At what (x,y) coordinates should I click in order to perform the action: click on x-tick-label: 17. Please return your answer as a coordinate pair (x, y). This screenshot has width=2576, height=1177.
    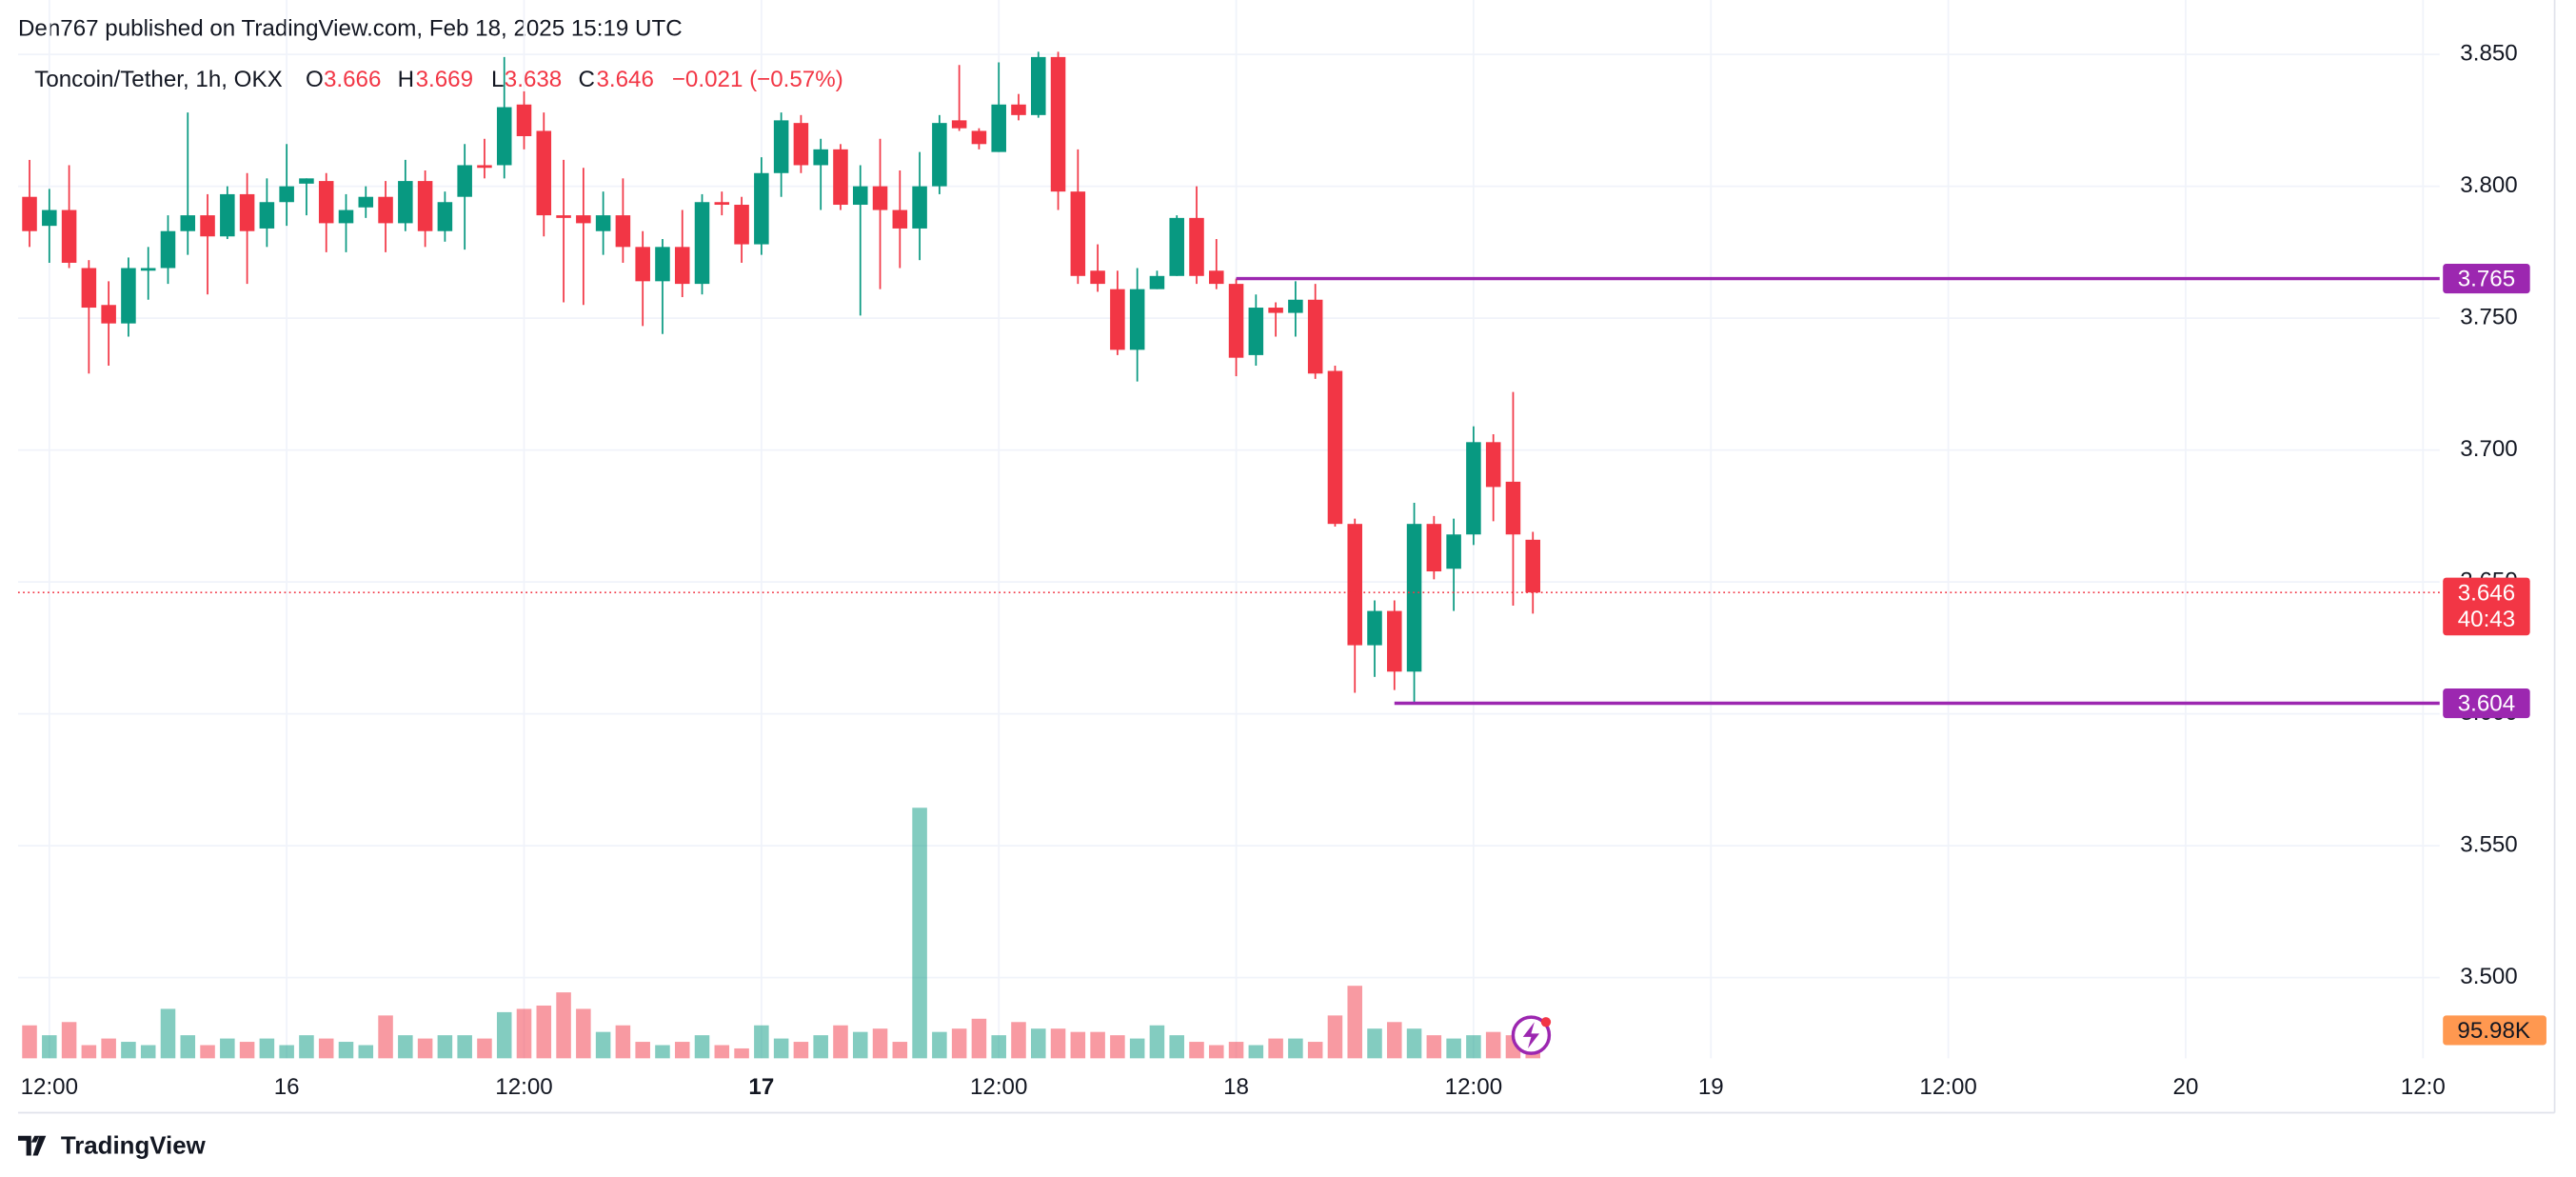
    Looking at the image, I should click on (761, 1087).